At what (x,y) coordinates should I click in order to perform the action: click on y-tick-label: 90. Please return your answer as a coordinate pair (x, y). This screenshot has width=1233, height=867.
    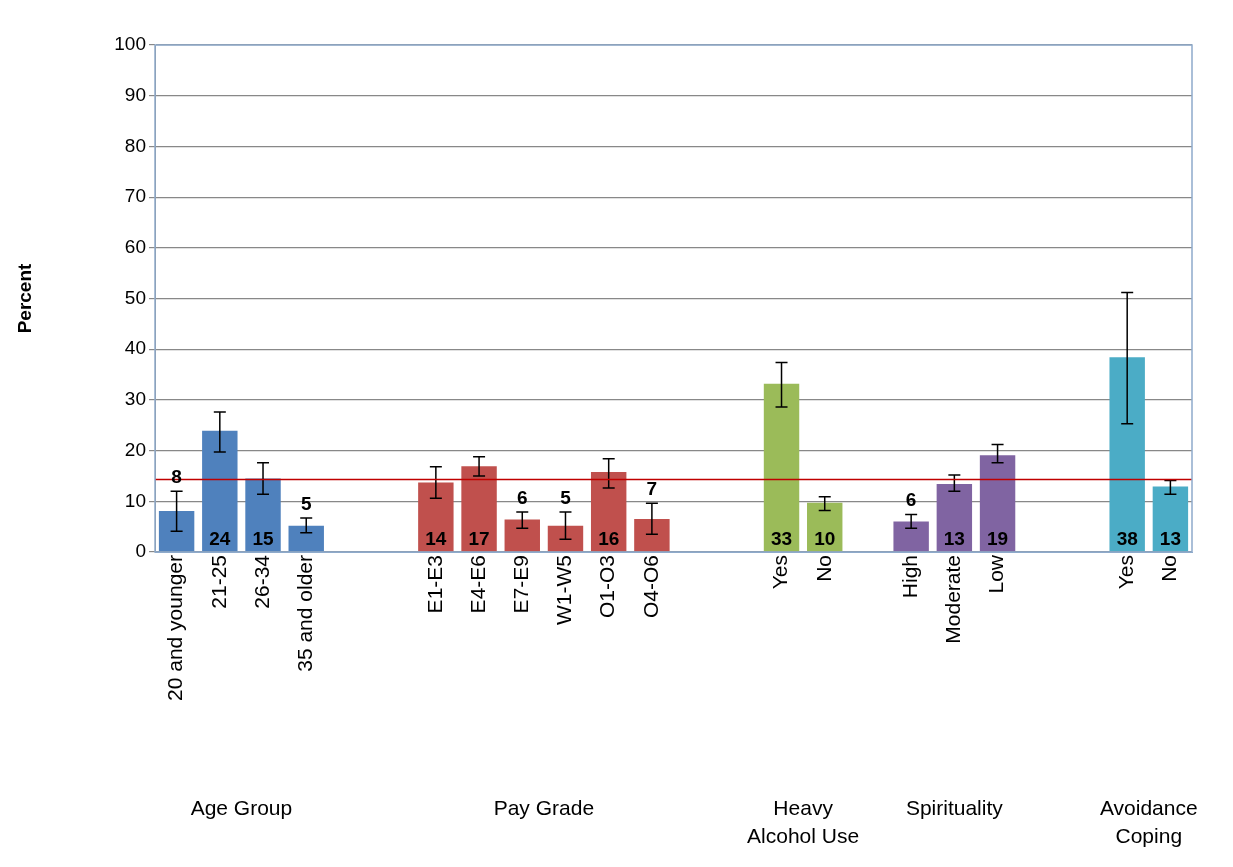
    Looking at the image, I should click on (135, 94).